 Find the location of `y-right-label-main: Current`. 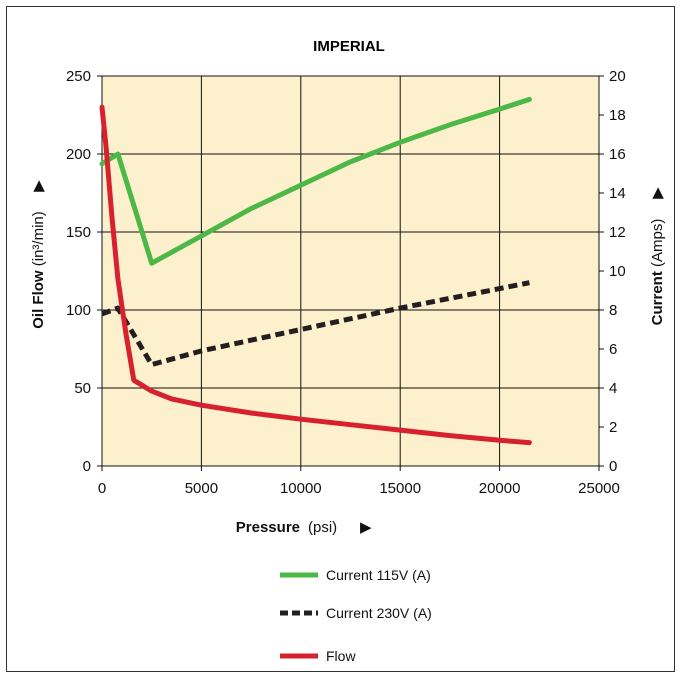

y-right-label-main: Current is located at coordinates (657, 298).